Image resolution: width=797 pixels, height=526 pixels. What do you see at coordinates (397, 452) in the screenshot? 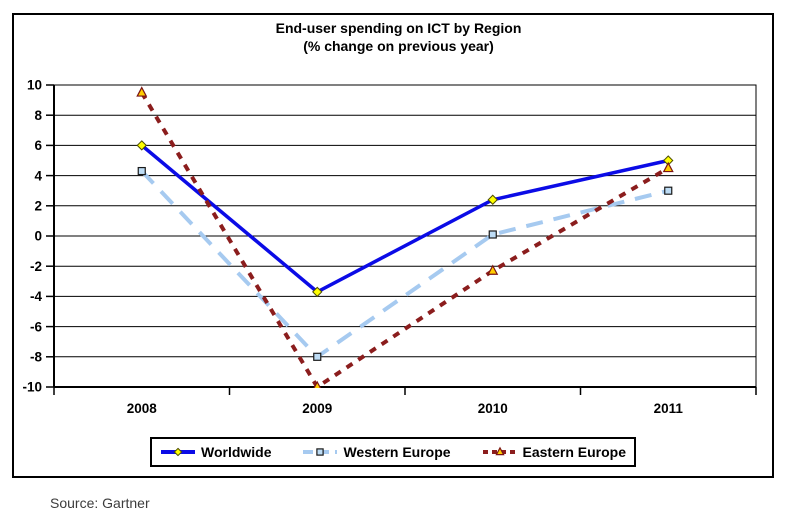
I see `legend-label: Western Europe` at bounding box center [397, 452].